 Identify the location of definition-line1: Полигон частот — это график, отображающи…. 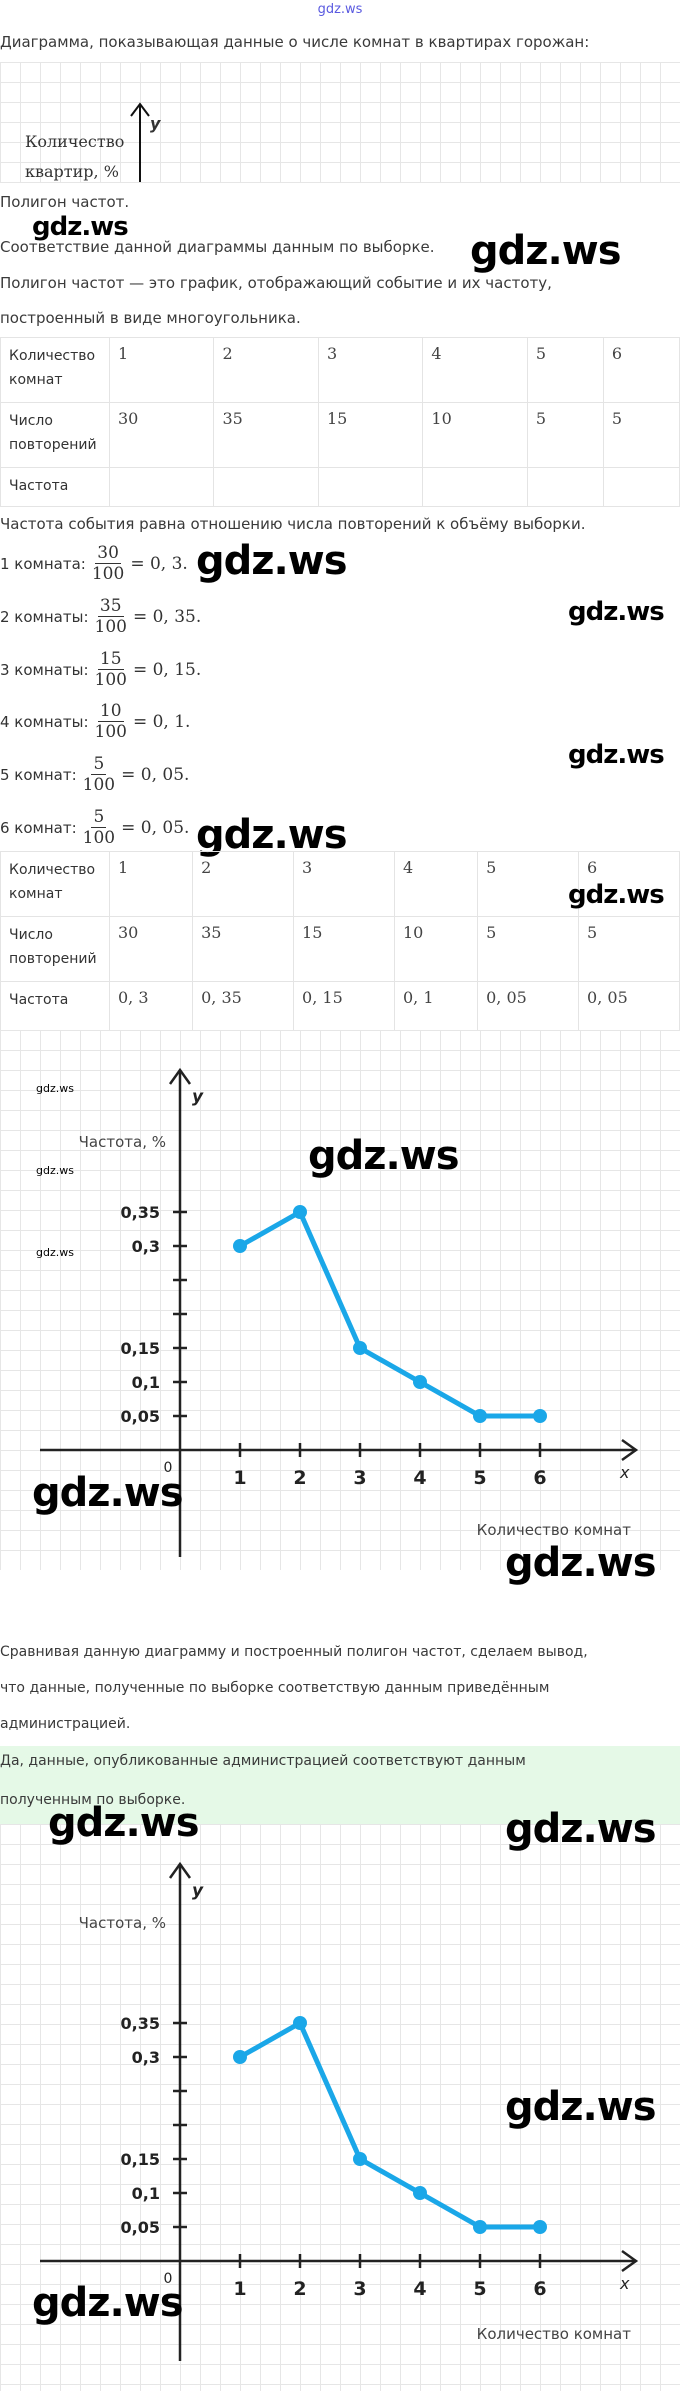
(276, 283).